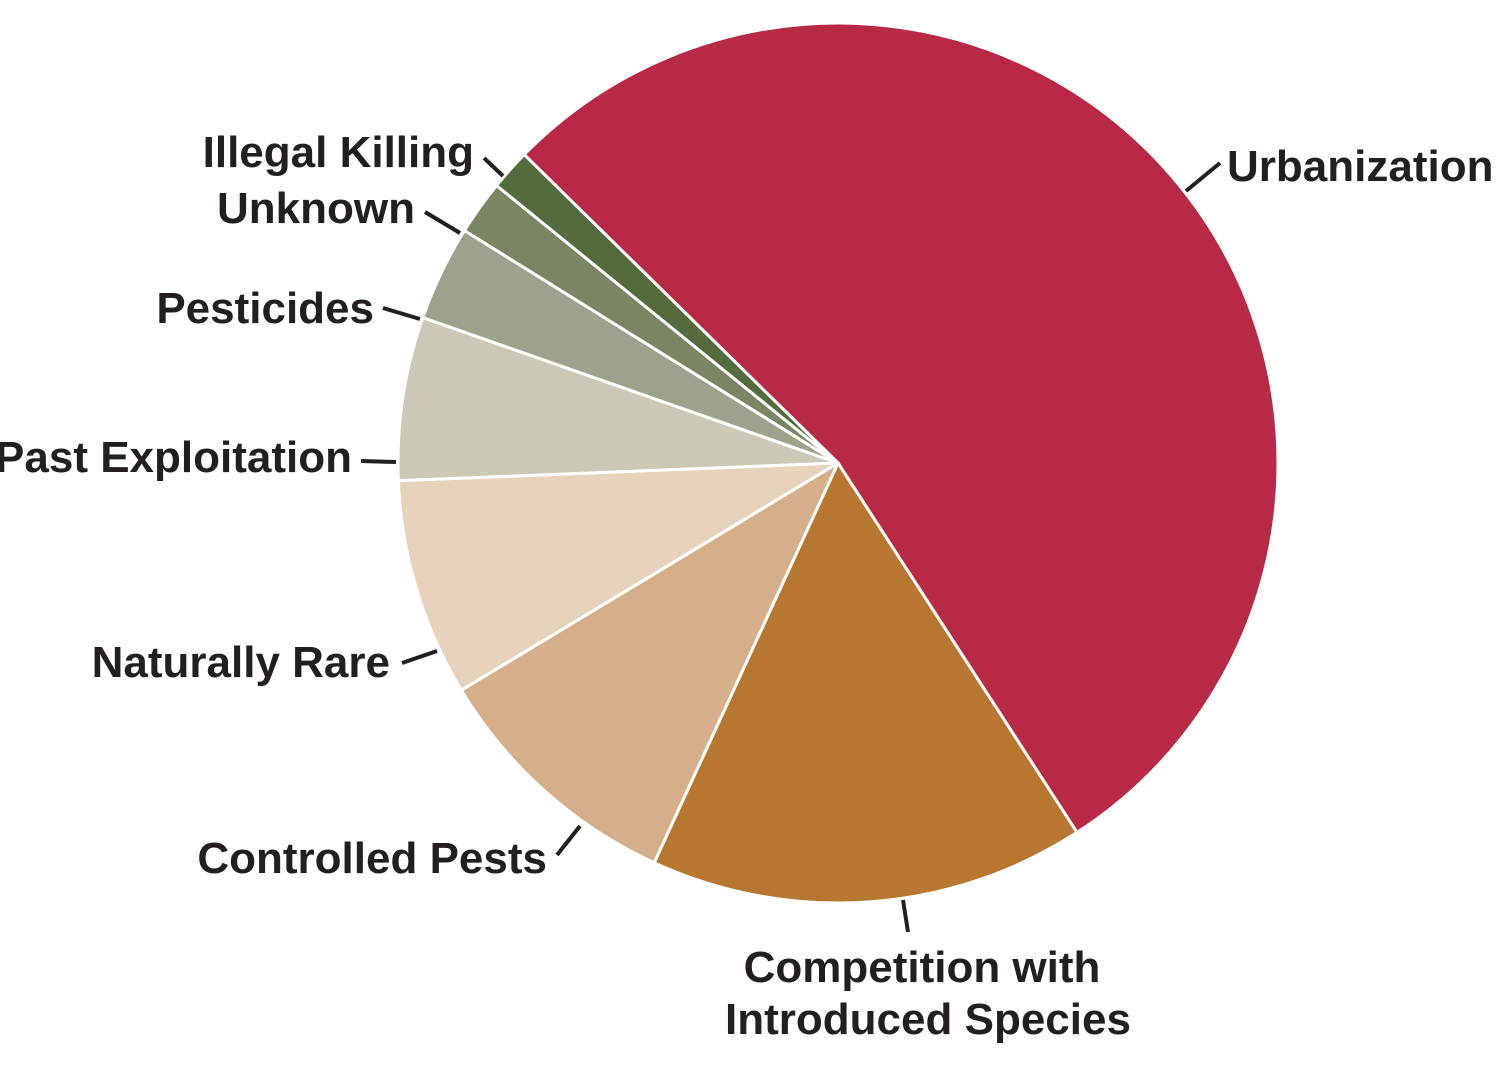 The width and height of the screenshot is (1500, 1068). What do you see at coordinates (865, 683) in the screenshot?
I see `pie-slice-competition-with-introduced-species` at bounding box center [865, 683].